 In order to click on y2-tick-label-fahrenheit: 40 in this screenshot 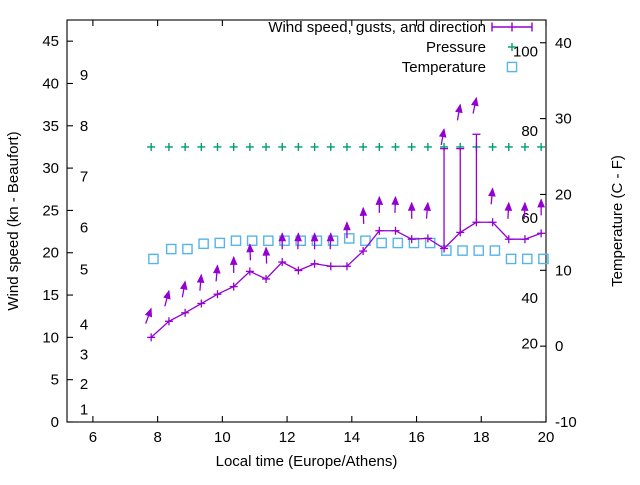, I will do `click(529, 298)`.